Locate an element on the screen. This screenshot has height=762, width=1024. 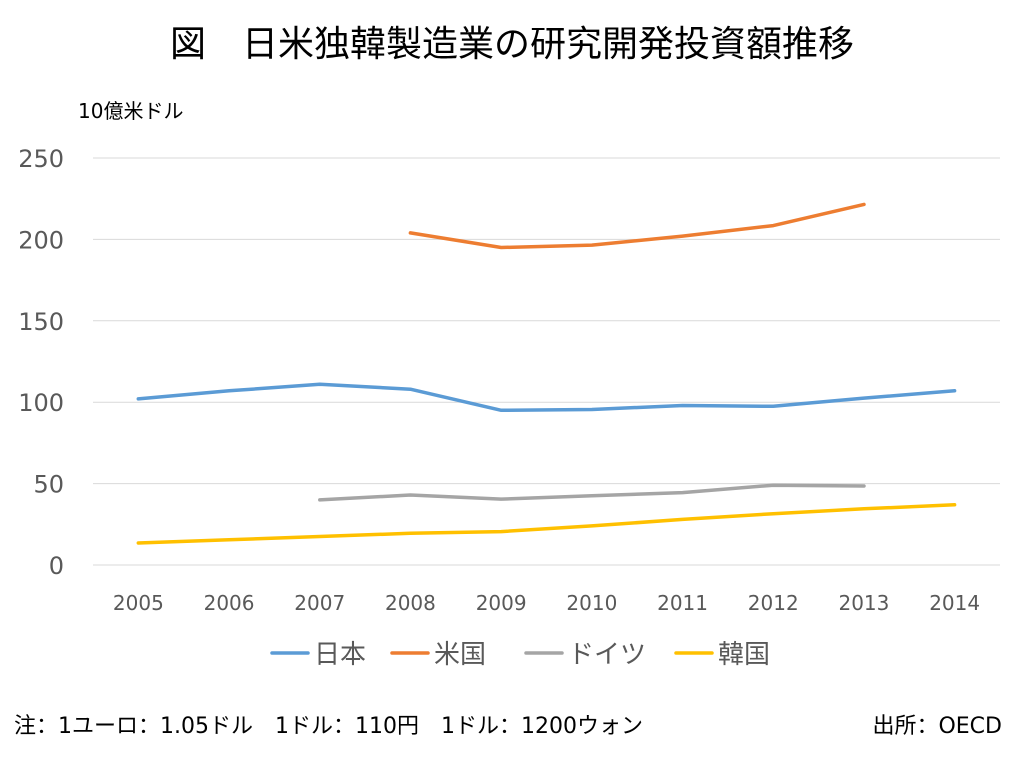
x-tick-label: 2012 is located at coordinates (773, 603).